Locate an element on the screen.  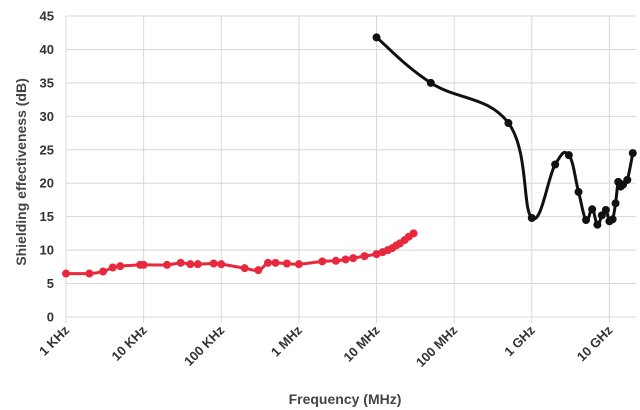
y-tick-label: 10 is located at coordinates (47, 250).